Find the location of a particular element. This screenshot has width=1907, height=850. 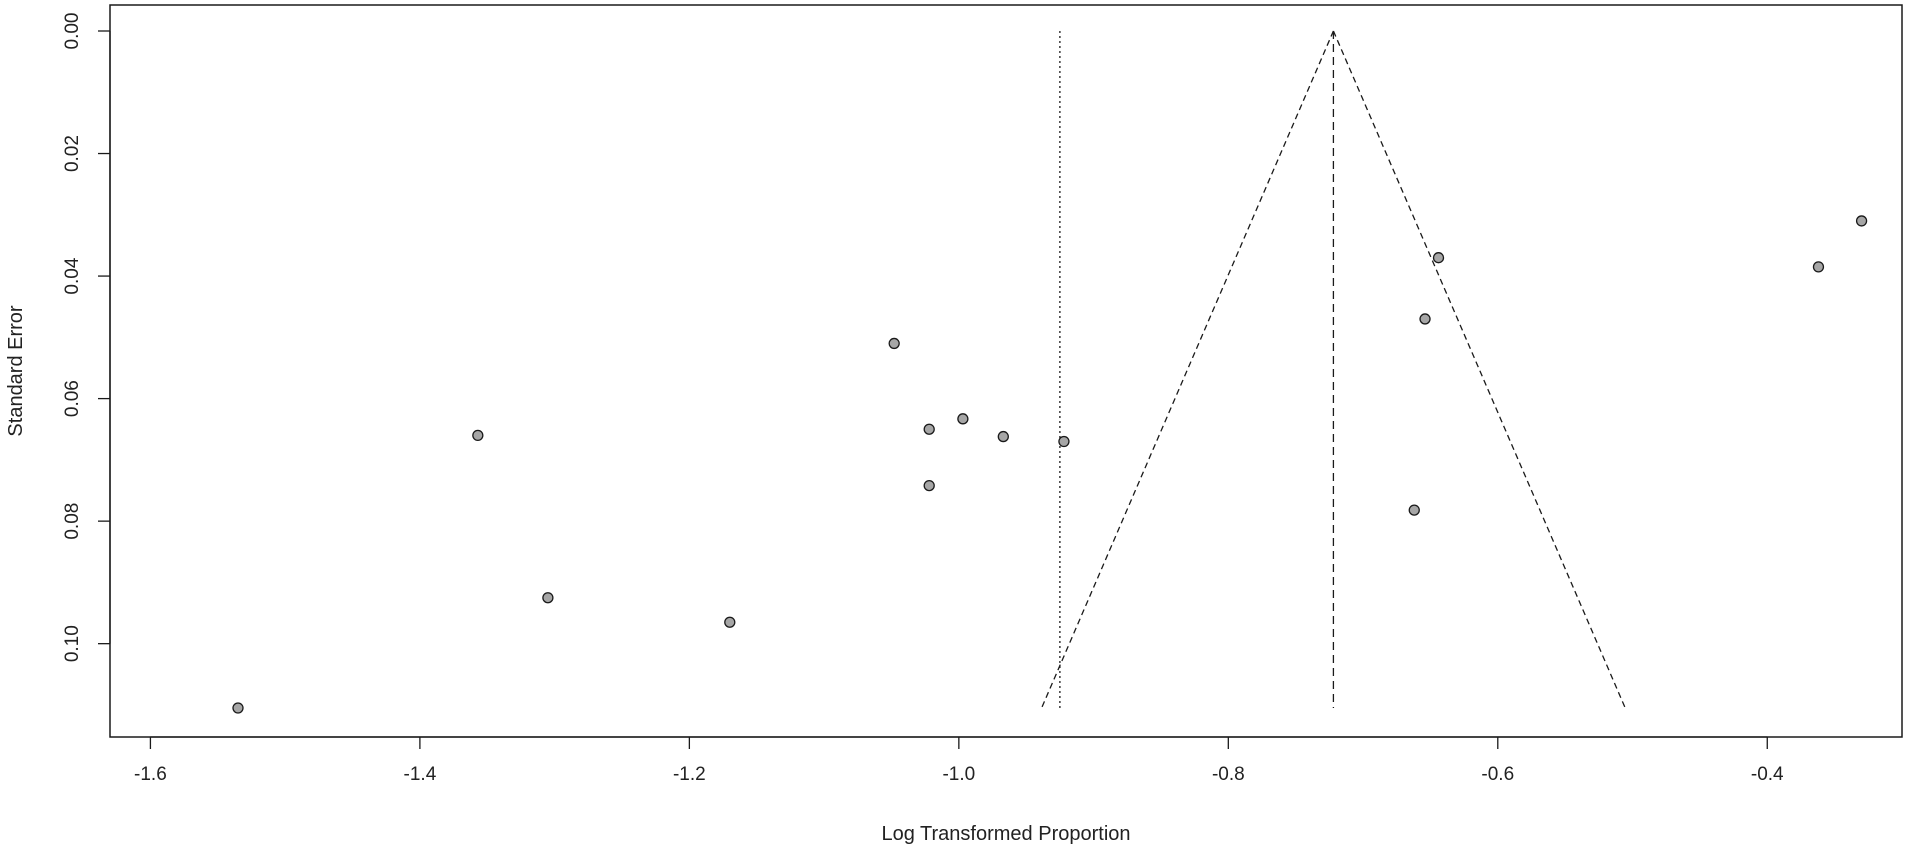

x-tick-label: -1.4 is located at coordinates (420, 774).